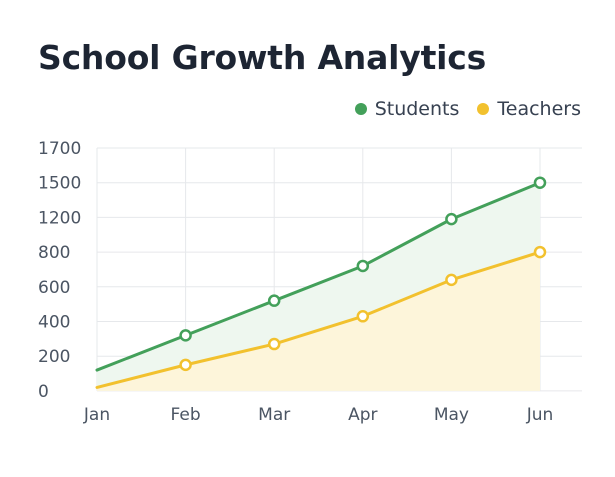  What do you see at coordinates (43, 392) in the screenshot?
I see `y-tick-label: 0` at bounding box center [43, 392].